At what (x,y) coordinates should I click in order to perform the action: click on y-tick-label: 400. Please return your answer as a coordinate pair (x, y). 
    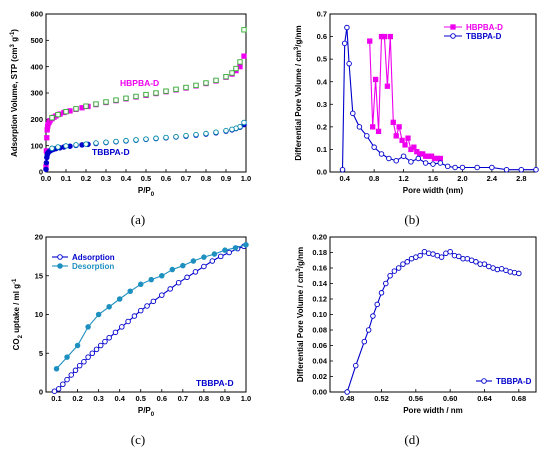
    Looking at the image, I should click on (36, 66).